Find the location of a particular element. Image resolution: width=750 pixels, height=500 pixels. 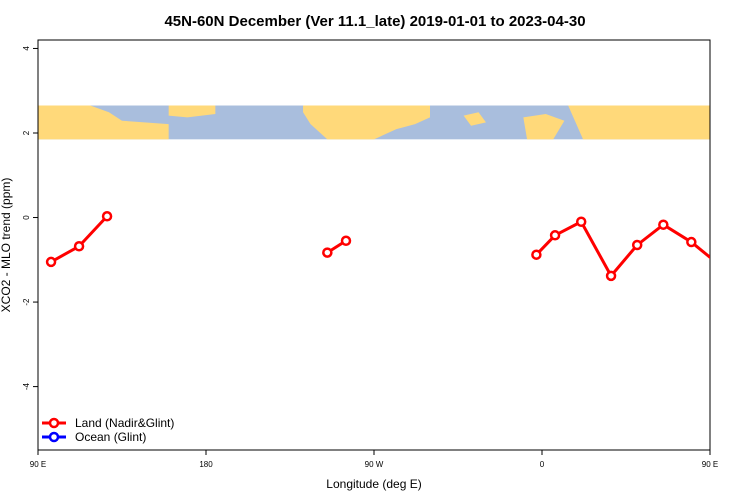

y-axis-label: XCO2 - MLO trend (ppm) is located at coordinates (6, 245).